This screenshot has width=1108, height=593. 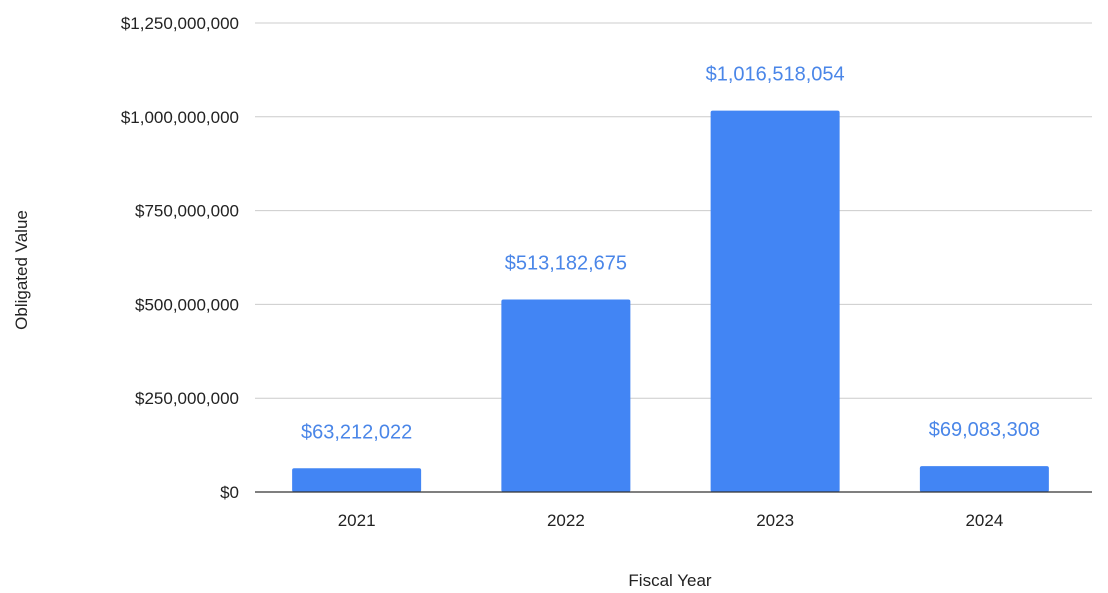 I want to click on y-tick-label: $500,000,000, so click(x=187, y=304).